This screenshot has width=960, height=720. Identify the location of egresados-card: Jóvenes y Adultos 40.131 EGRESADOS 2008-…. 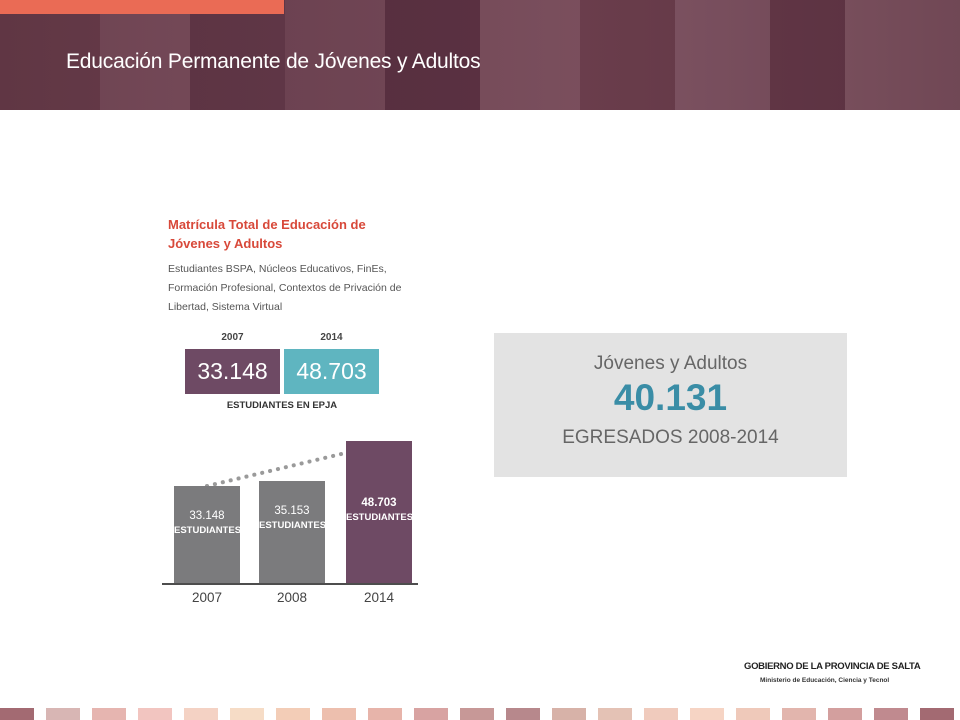
(670, 405).